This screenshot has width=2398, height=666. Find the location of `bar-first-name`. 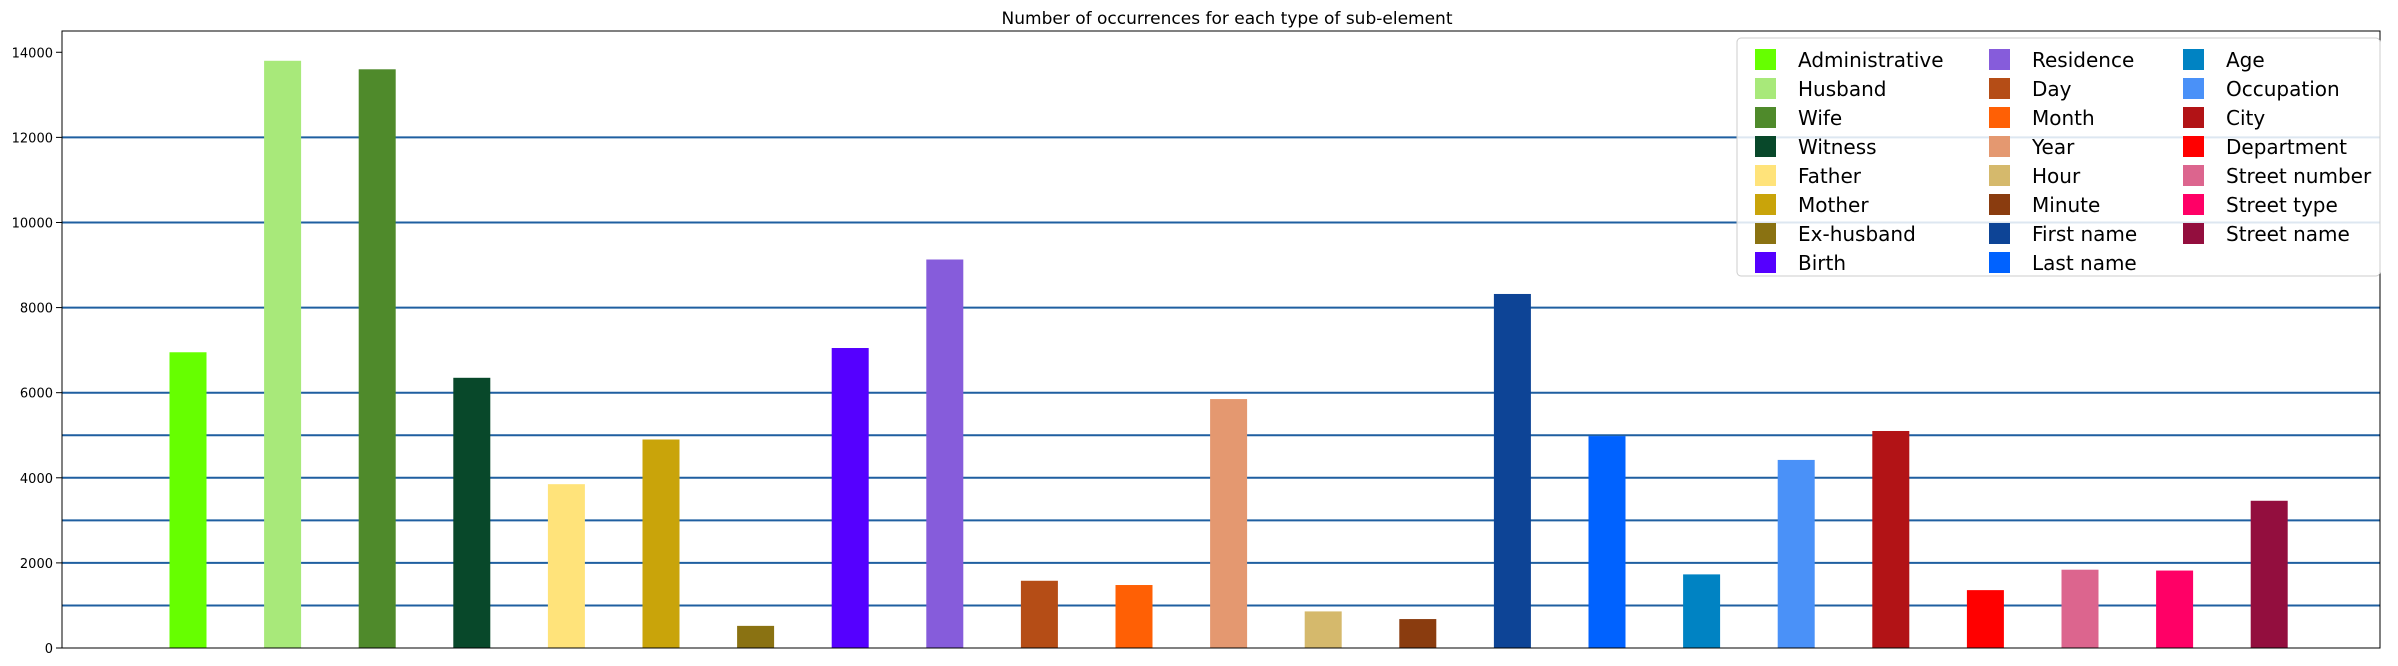

bar-first-name is located at coordinates (1512, 470).